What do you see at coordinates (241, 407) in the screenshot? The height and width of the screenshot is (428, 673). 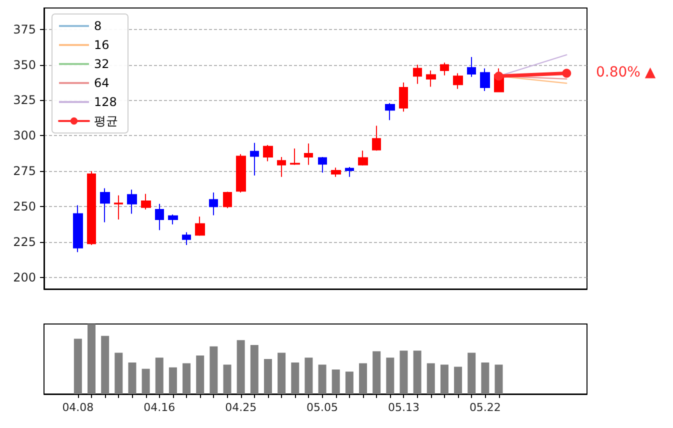 I see `x-tick-label: 04.25` at bounding box center [241, 407].